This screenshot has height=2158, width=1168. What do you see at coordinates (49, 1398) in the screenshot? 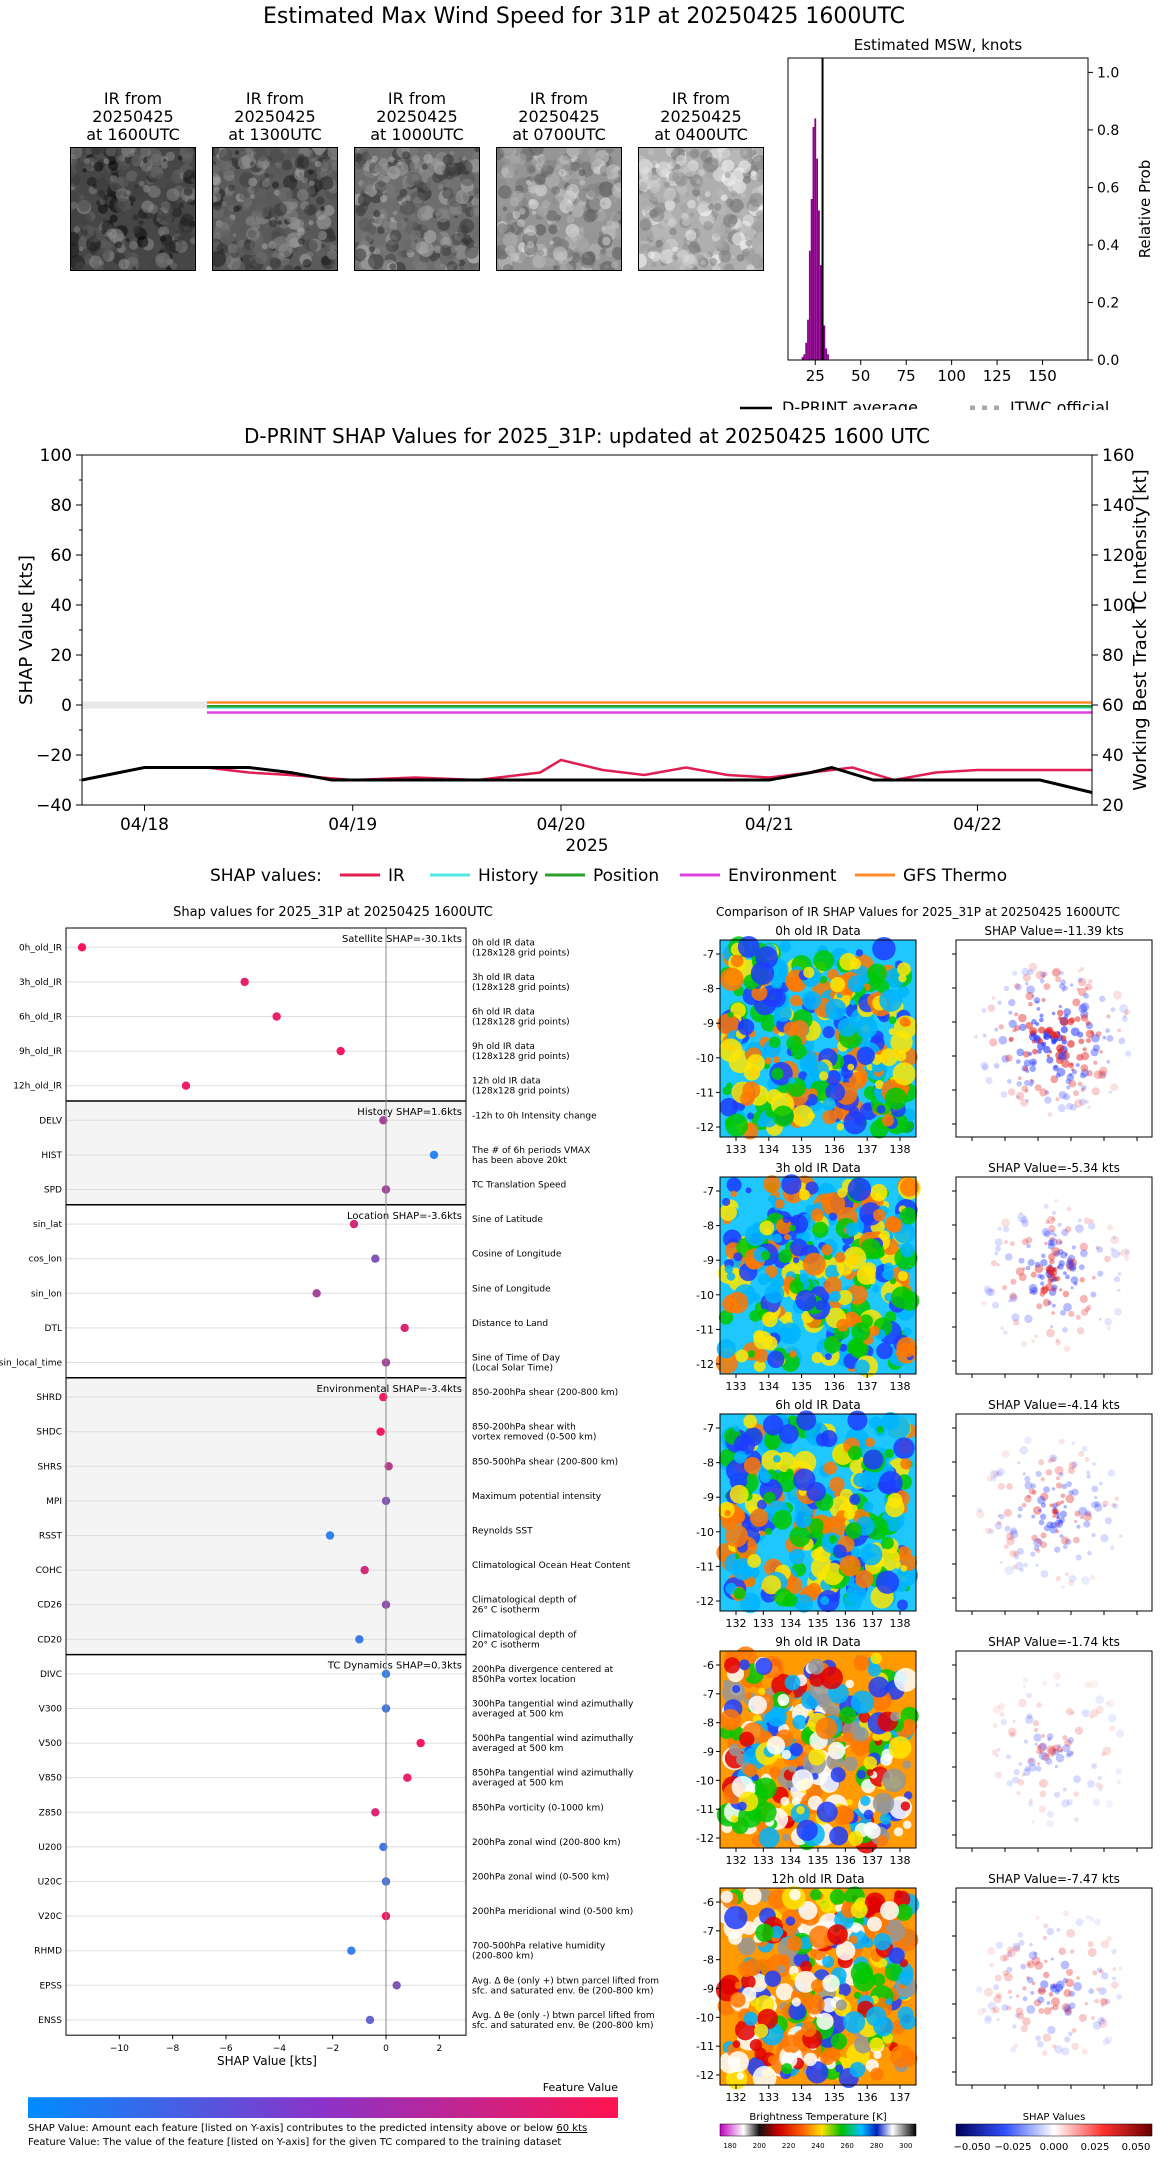
I see `feature-name: SHRD` at bounding box center [49, 1398].